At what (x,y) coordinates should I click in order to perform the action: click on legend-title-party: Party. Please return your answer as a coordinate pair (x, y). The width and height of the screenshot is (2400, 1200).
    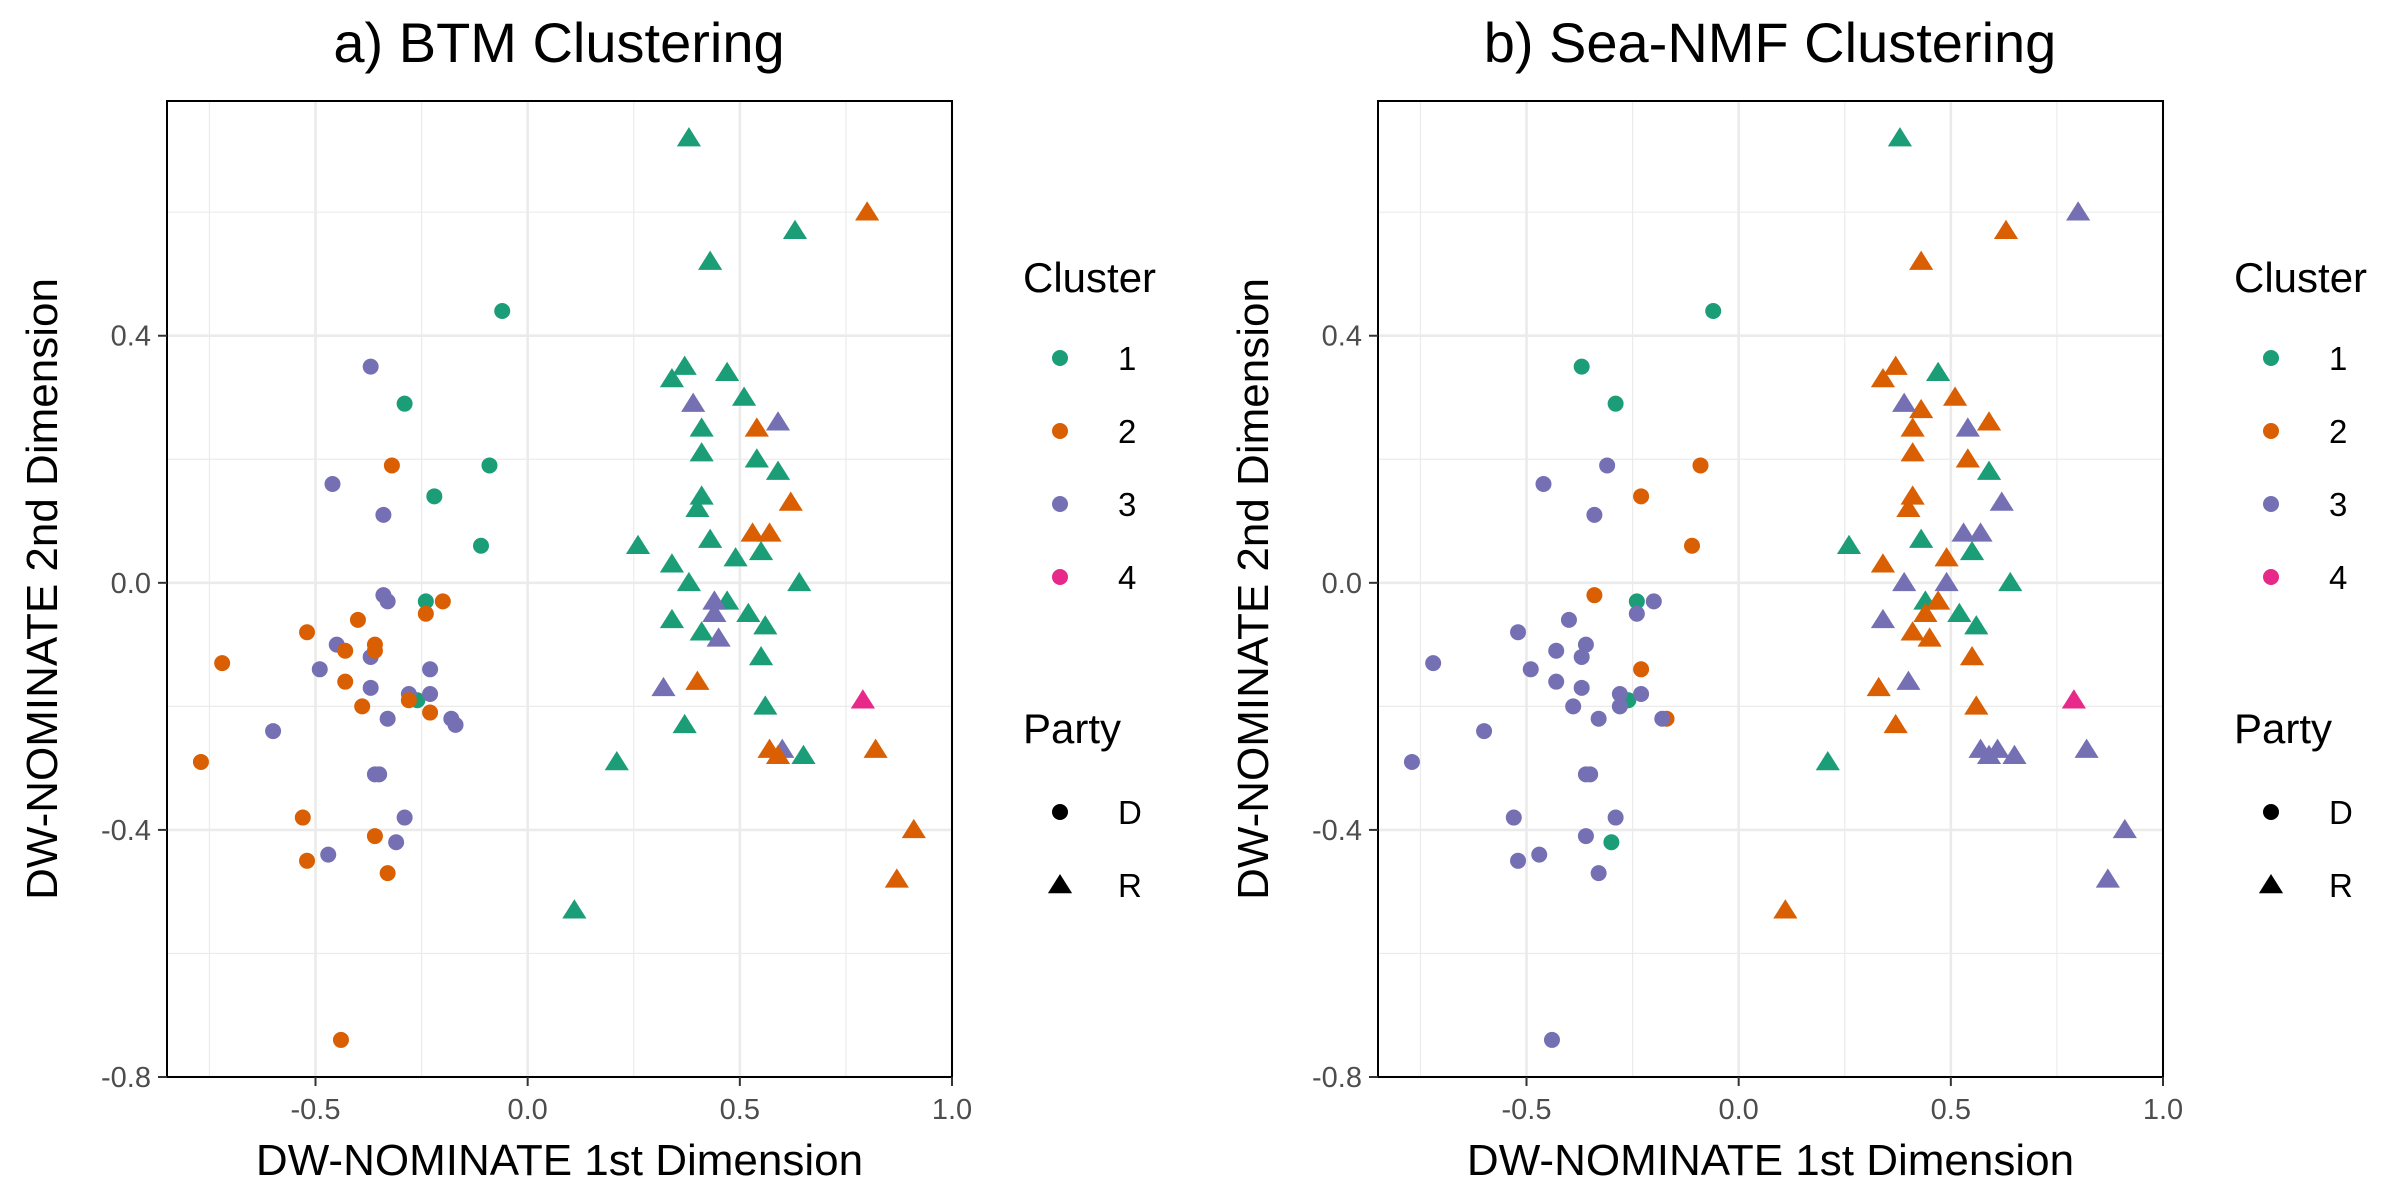
    Looking at the image, I should click on (2283, 728).